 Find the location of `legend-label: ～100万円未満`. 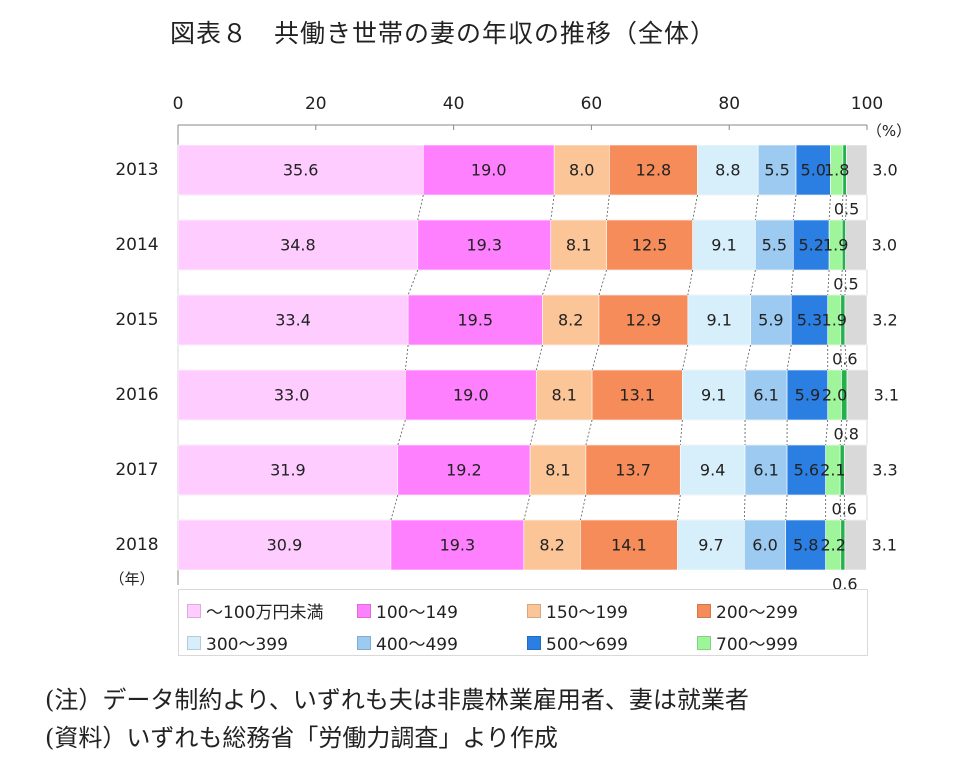

legend-label: ～100万円未満 is located at coordinates (265, 613).